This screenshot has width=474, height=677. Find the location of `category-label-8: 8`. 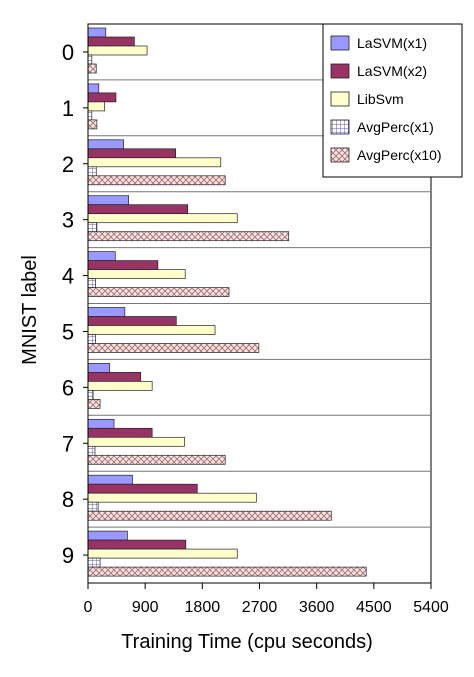

category-label-8: 8 is located at coordinates (68, 499).